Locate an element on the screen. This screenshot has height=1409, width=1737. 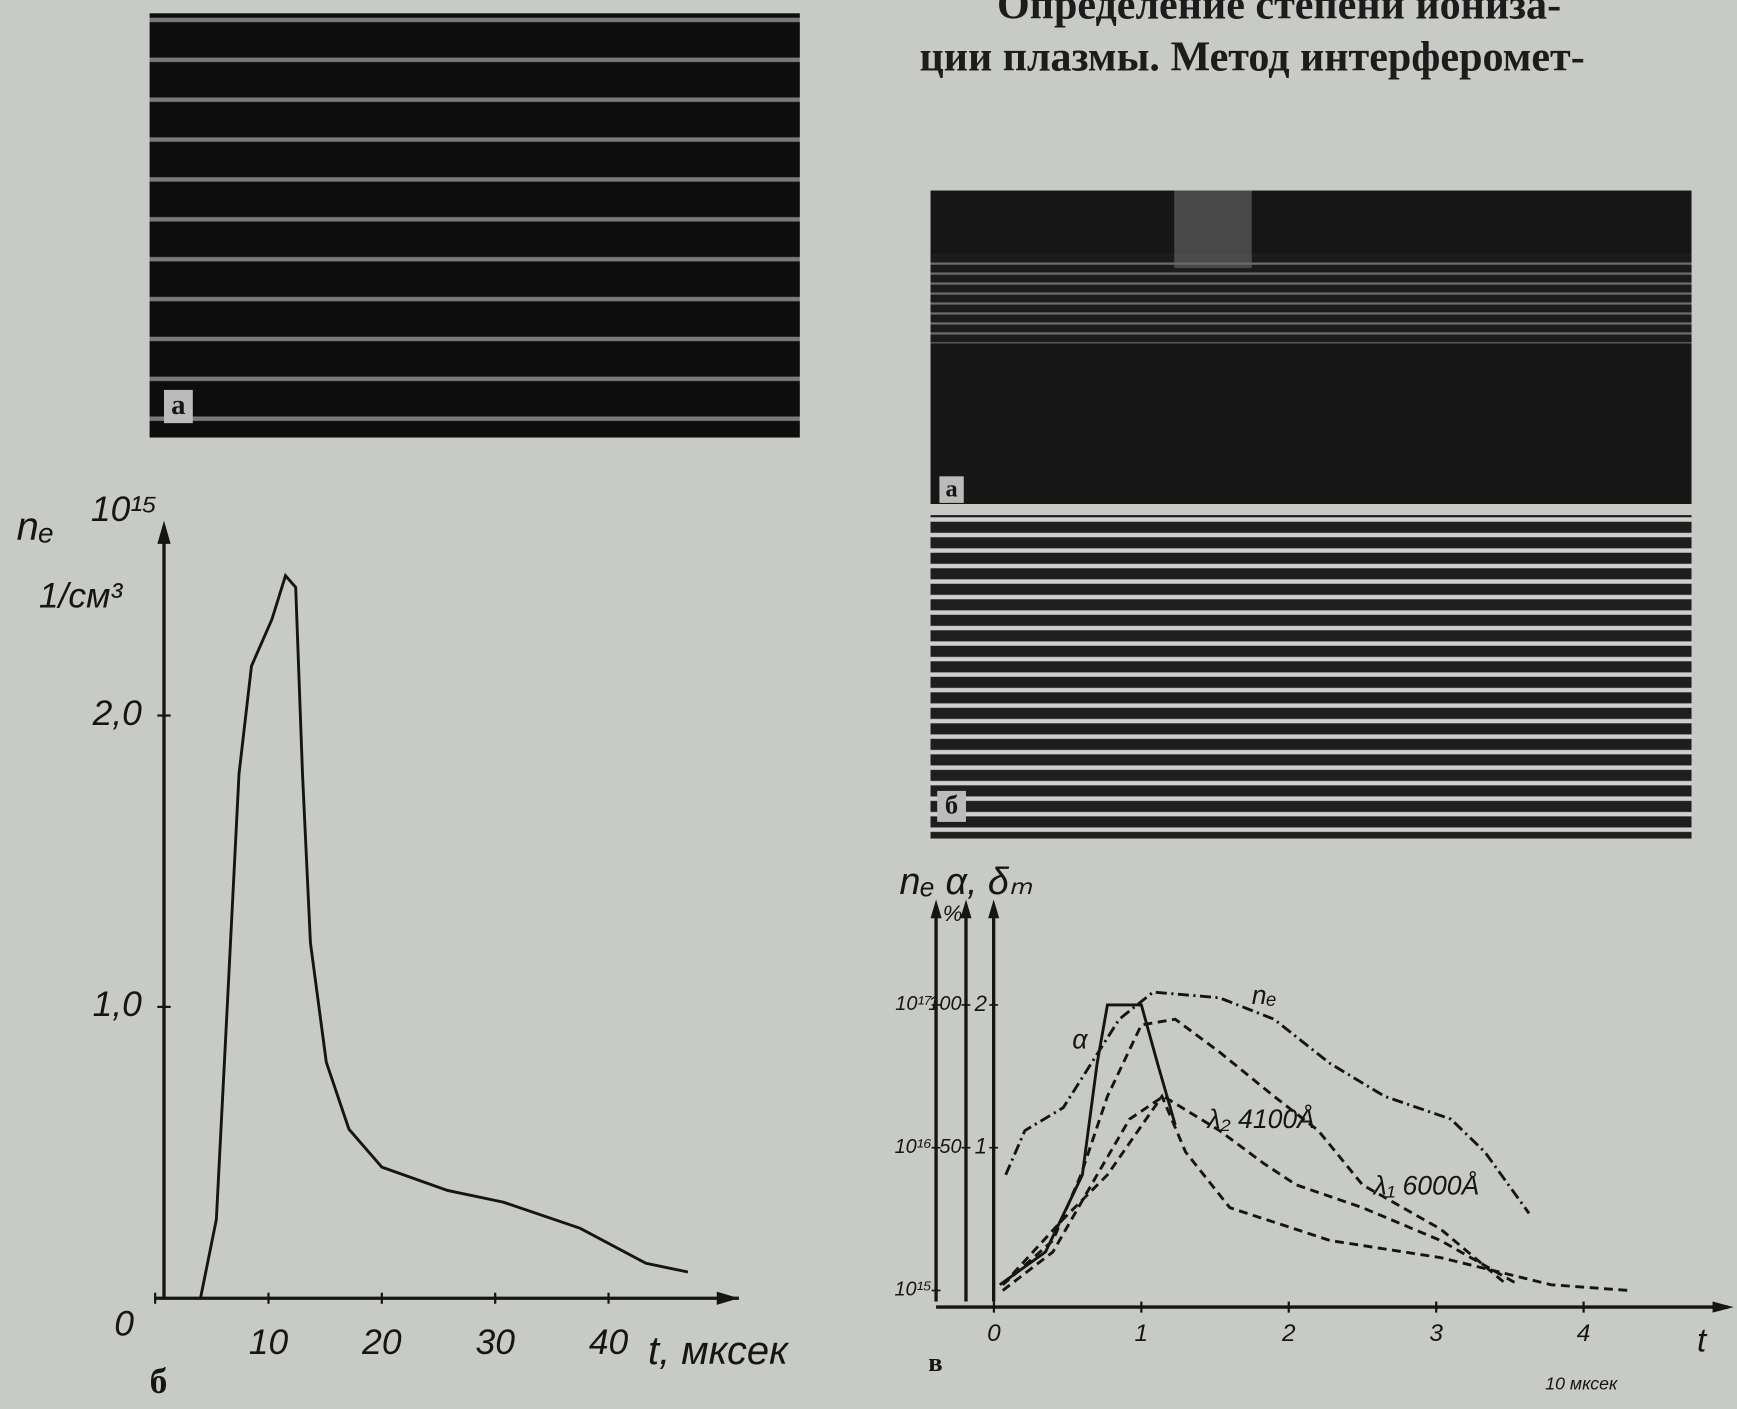
x-axis-unit: 10 мксек is located at coordinates (1581, 1383).